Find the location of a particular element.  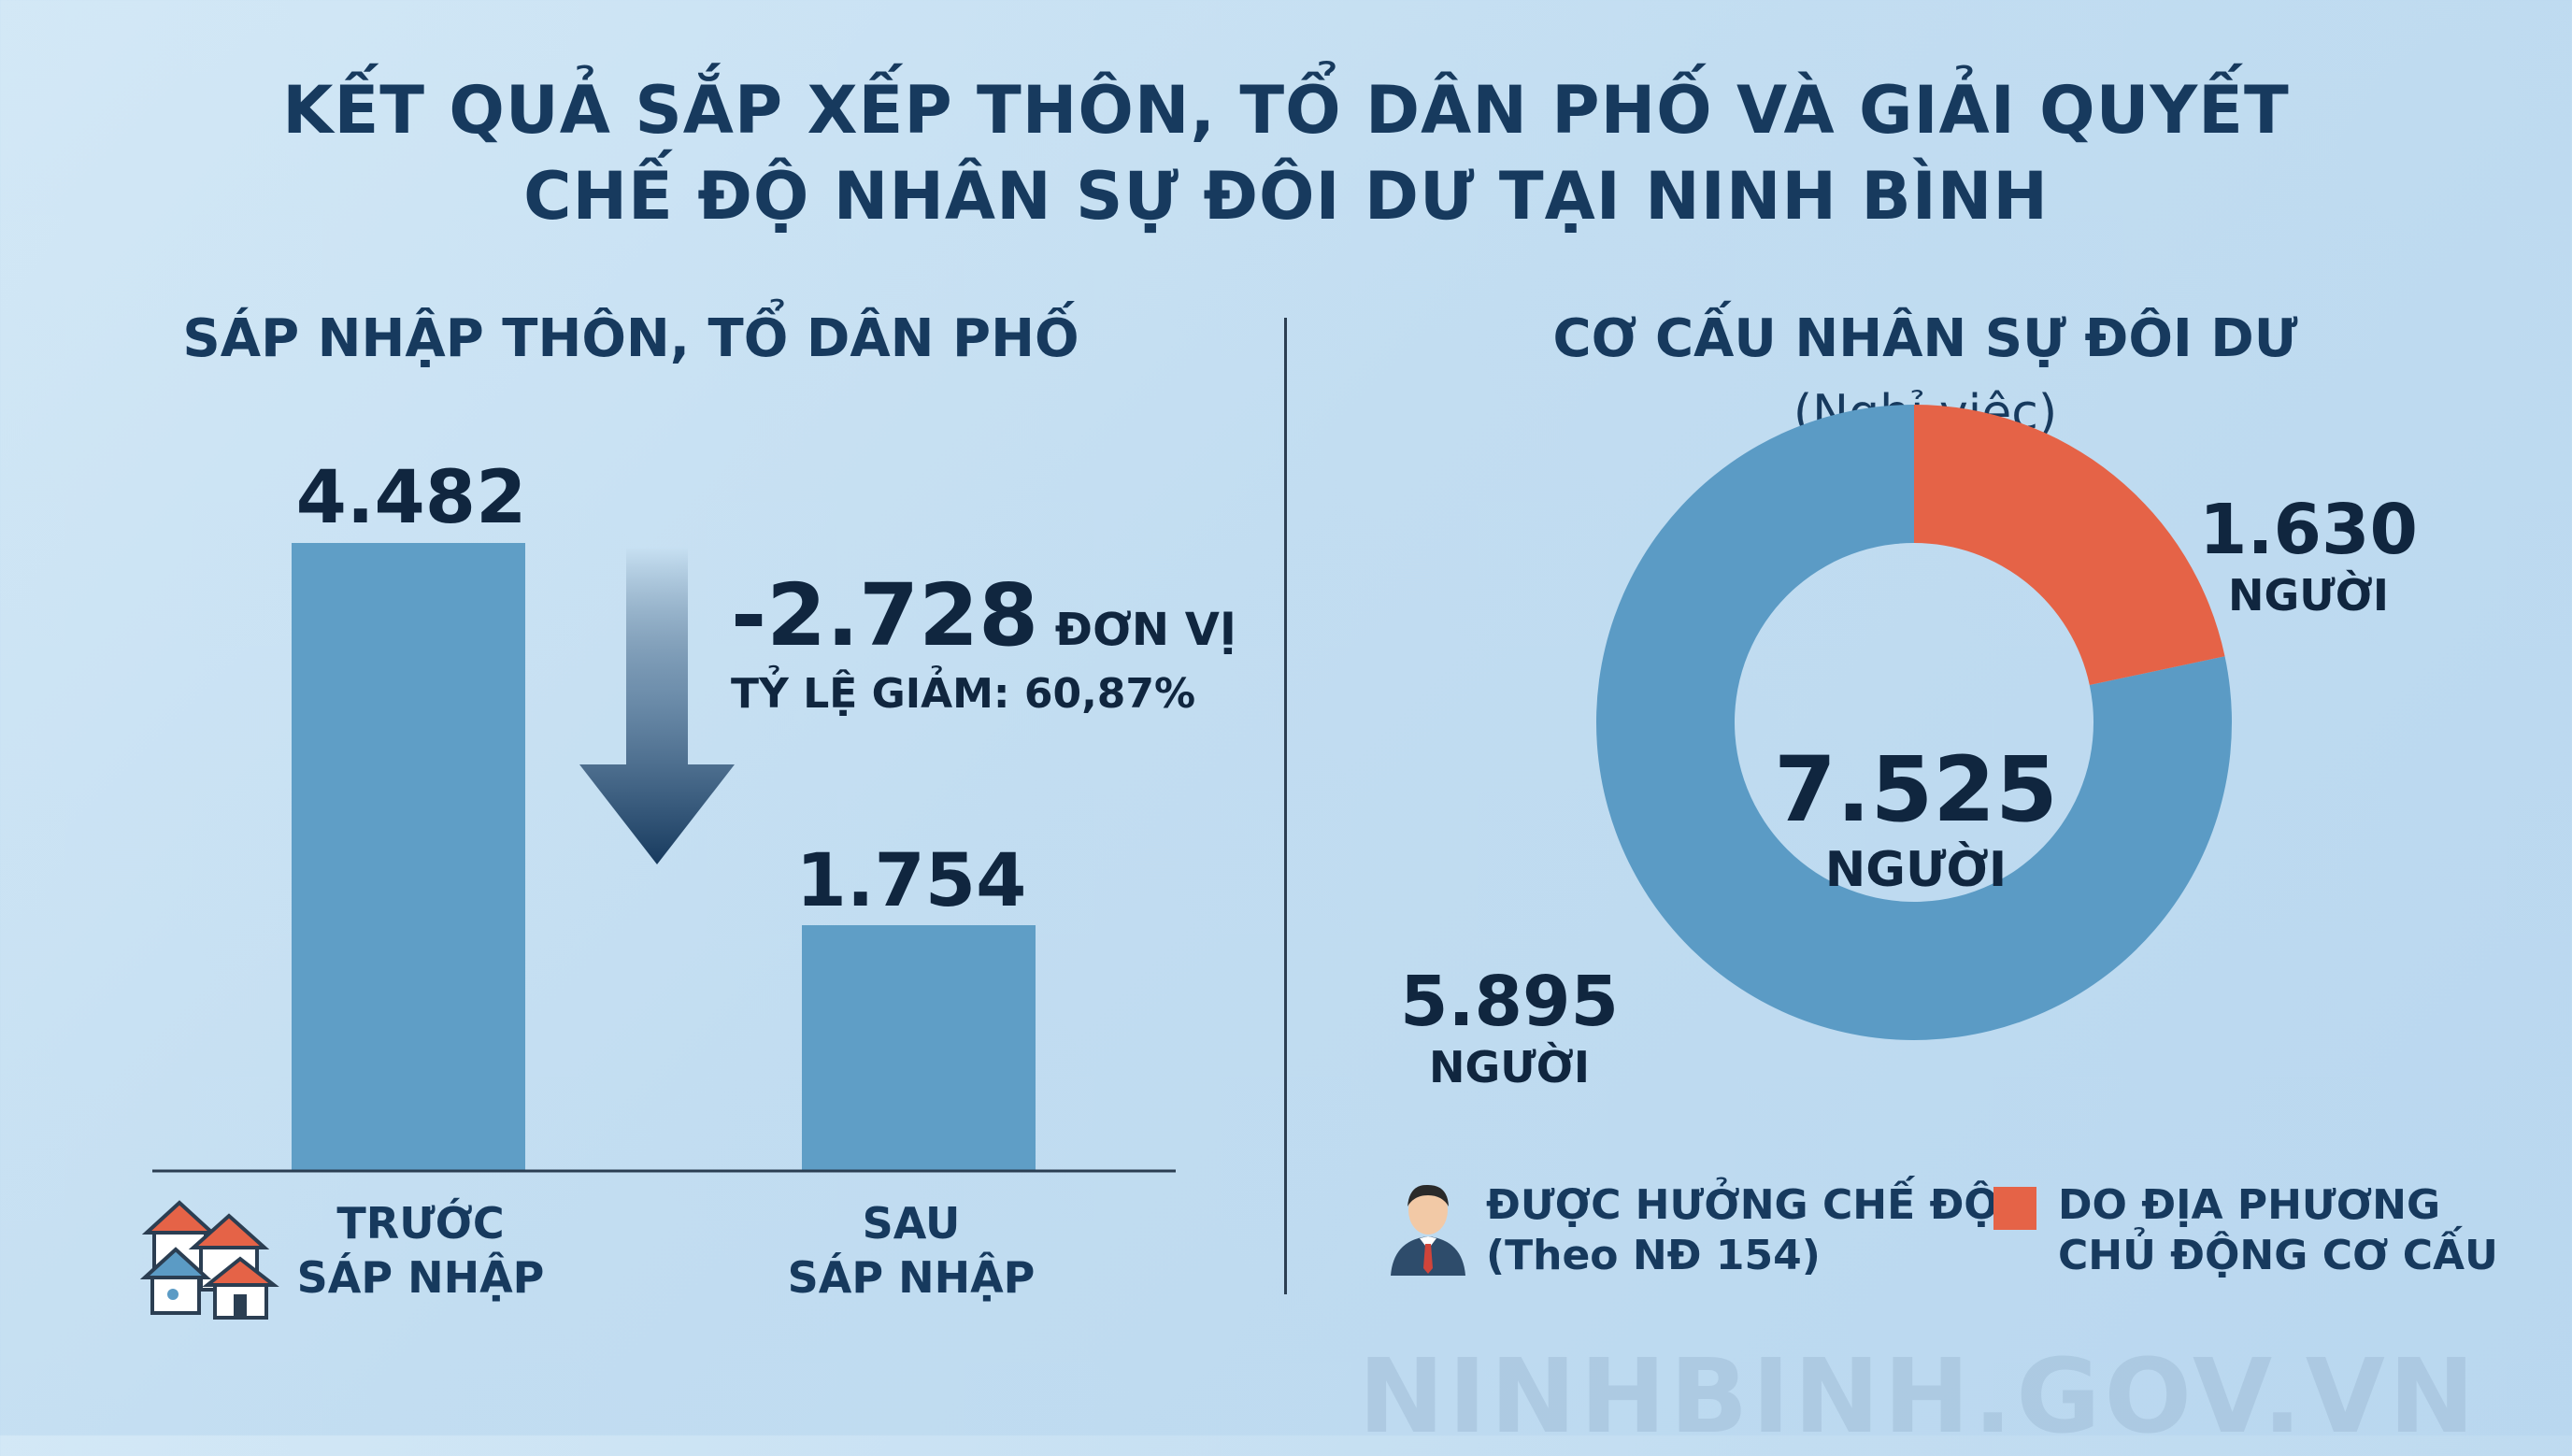

donut-slice-local is located at coordinates (2069, 545).